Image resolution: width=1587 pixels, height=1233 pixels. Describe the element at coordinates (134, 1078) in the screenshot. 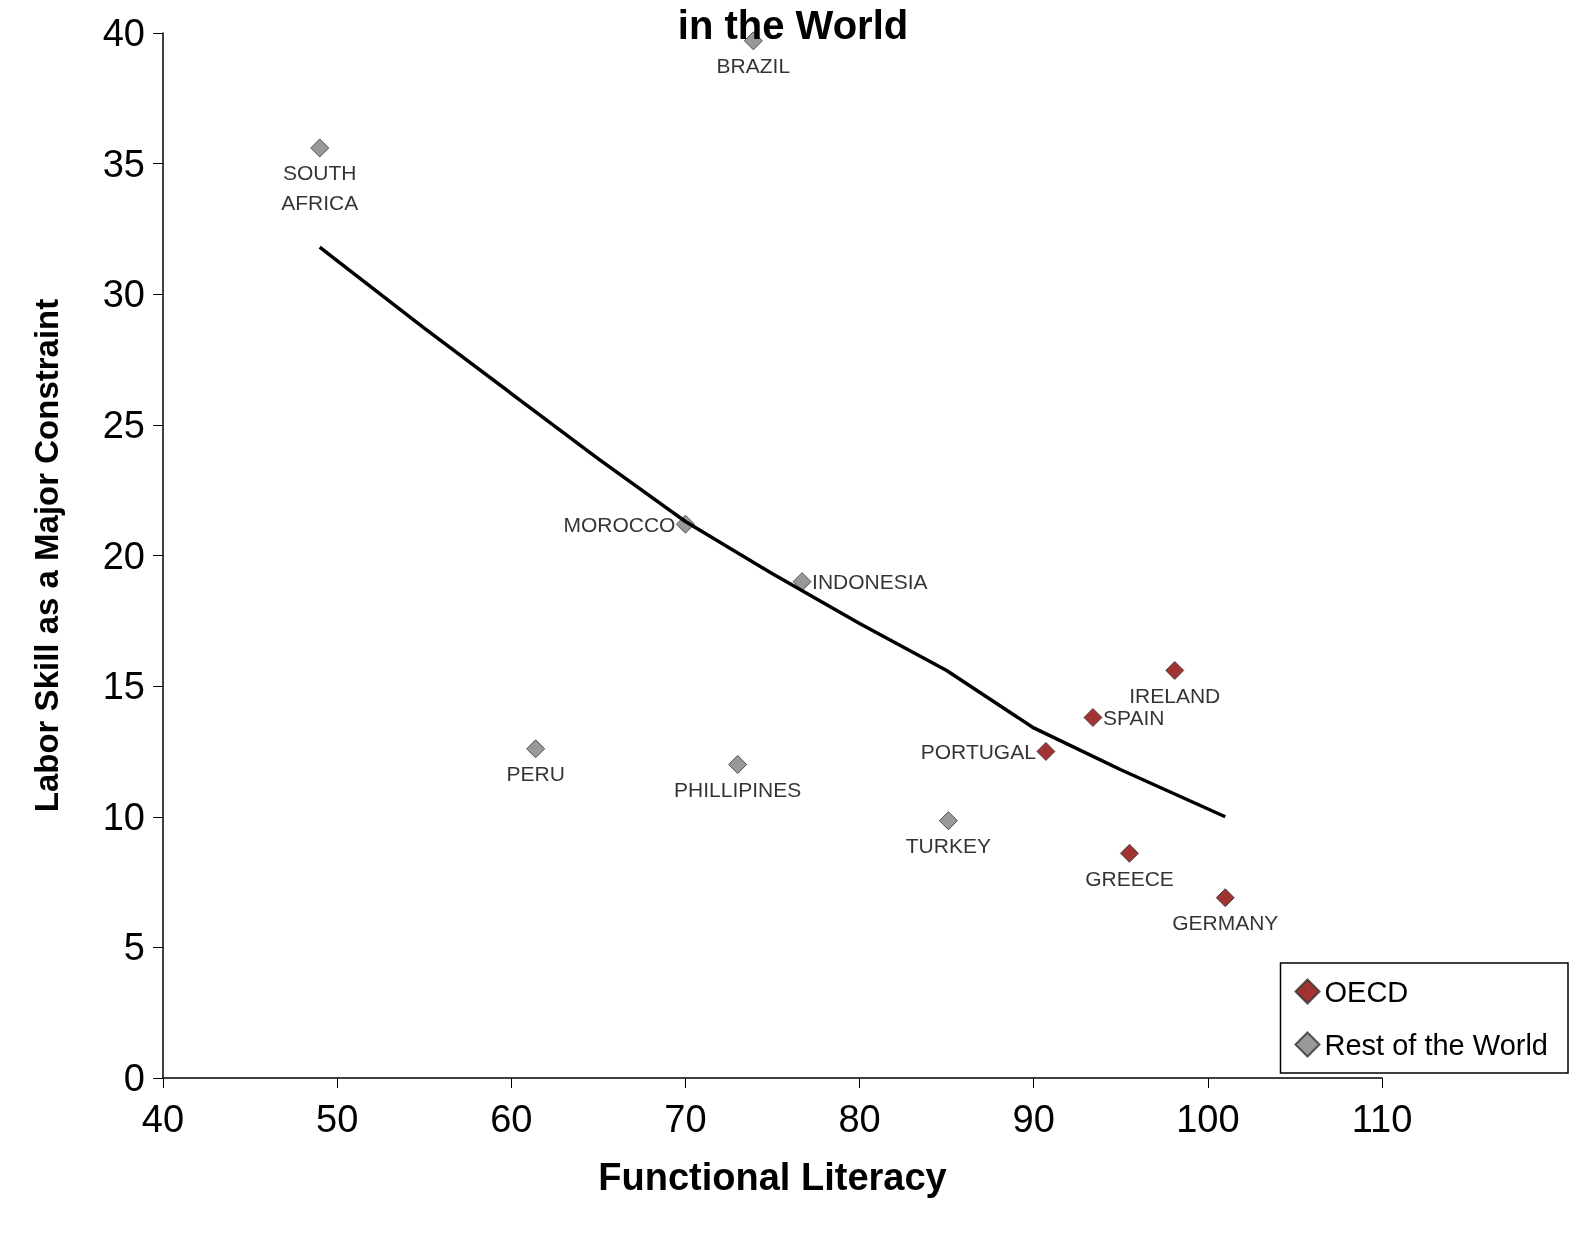

I see `y-tick-label: 0` at that location.